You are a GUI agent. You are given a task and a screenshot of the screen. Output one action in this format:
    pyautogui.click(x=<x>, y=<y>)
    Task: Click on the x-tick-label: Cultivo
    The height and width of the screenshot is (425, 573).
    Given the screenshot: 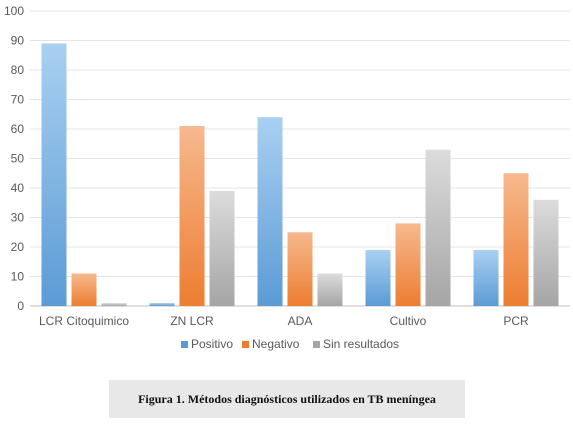 What is the action you would take?
    pyautogui.click(x=408, y=321)
    